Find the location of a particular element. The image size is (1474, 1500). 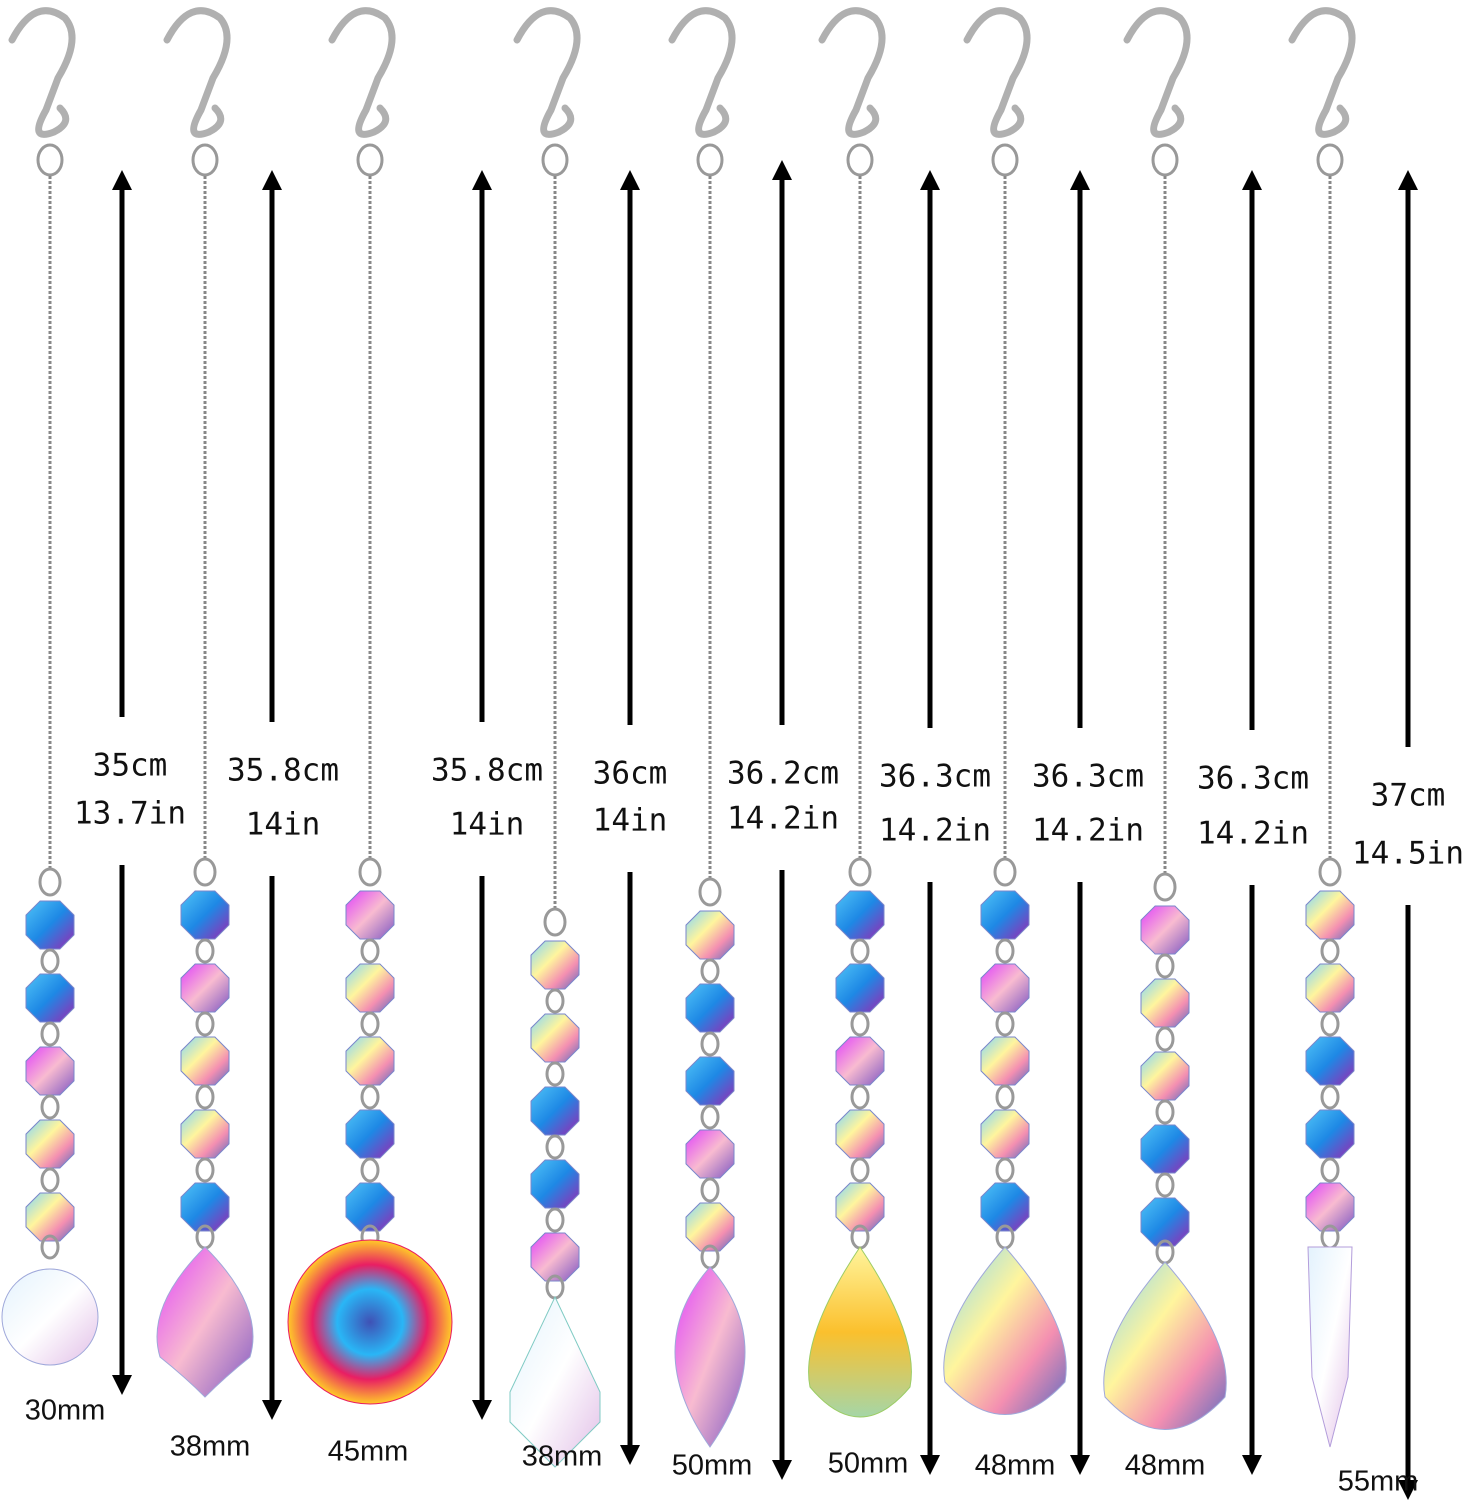

length-cm: 36cm is located at coordinates (630, 774).